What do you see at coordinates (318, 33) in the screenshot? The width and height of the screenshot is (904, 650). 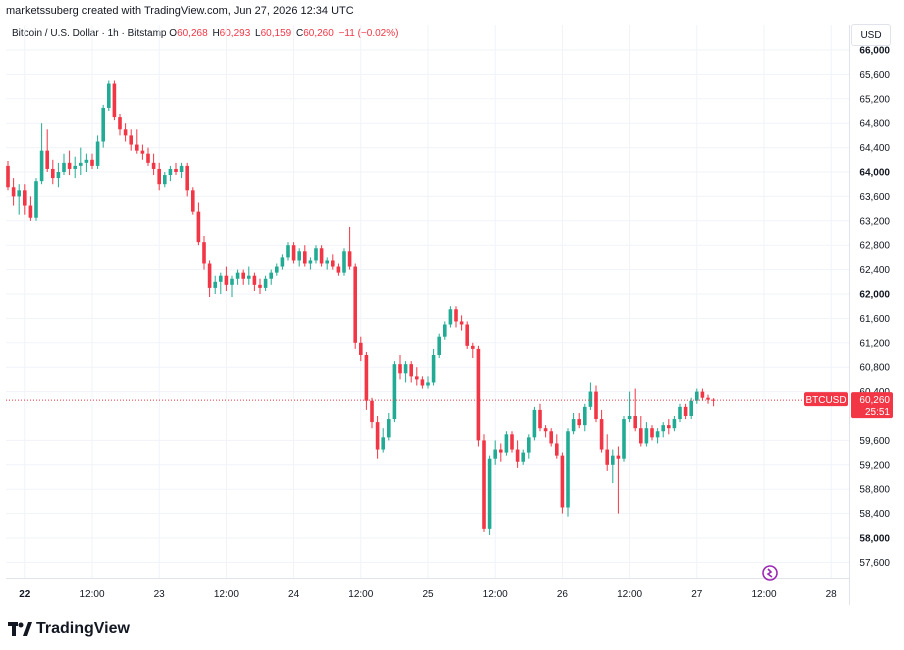 I see `close-value: 60,260` at bounding box center [318, 33].